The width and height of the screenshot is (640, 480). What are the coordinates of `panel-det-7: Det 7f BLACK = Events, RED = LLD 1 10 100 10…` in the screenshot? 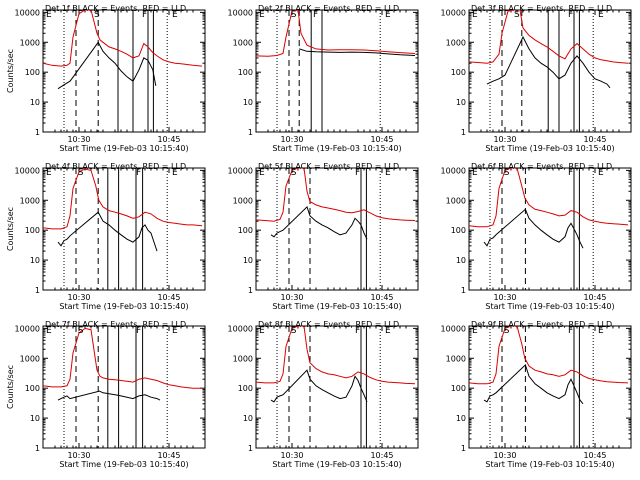 It's located at (106, 394).